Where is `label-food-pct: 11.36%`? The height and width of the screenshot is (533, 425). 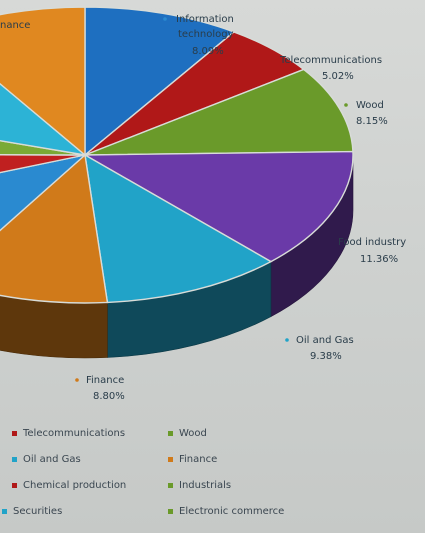 label-food-pct: 11.36% is located at coordinates (379, 259).